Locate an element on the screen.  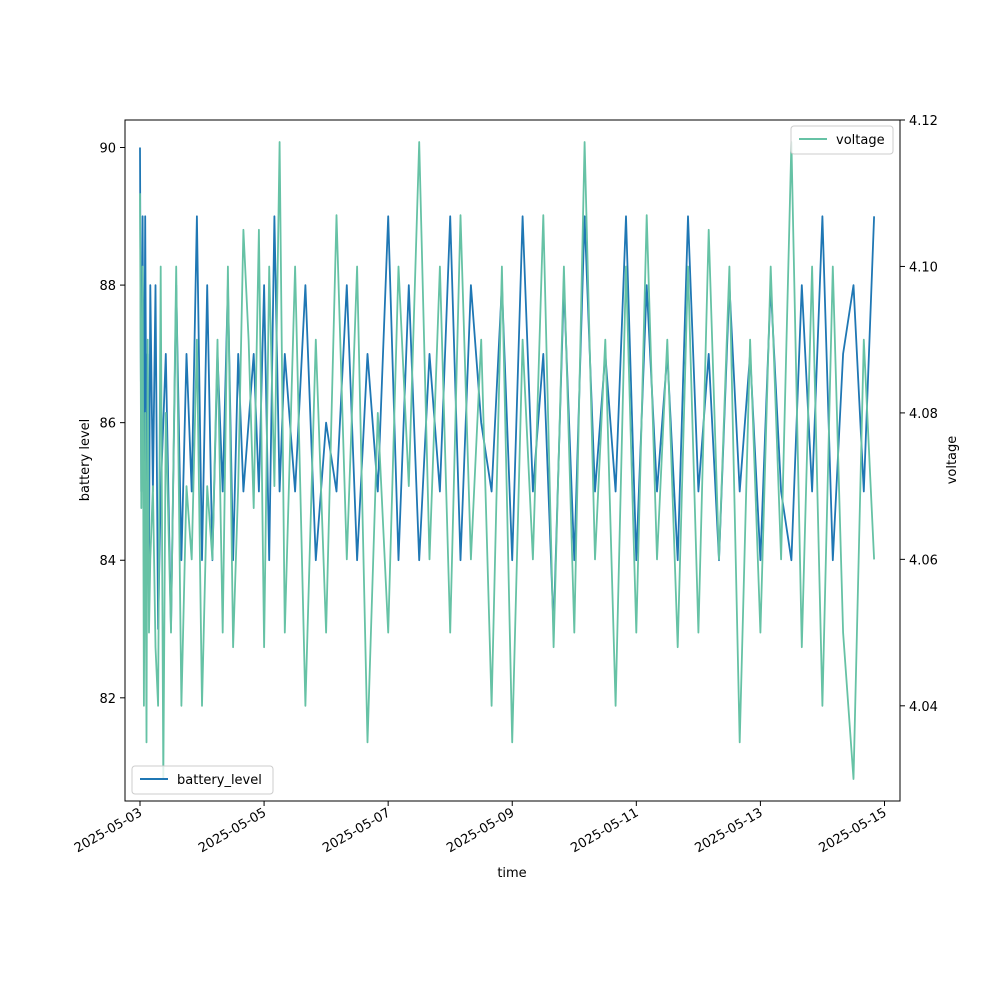
y-tick-label-left: 84 is located at coordinates (107, 561).